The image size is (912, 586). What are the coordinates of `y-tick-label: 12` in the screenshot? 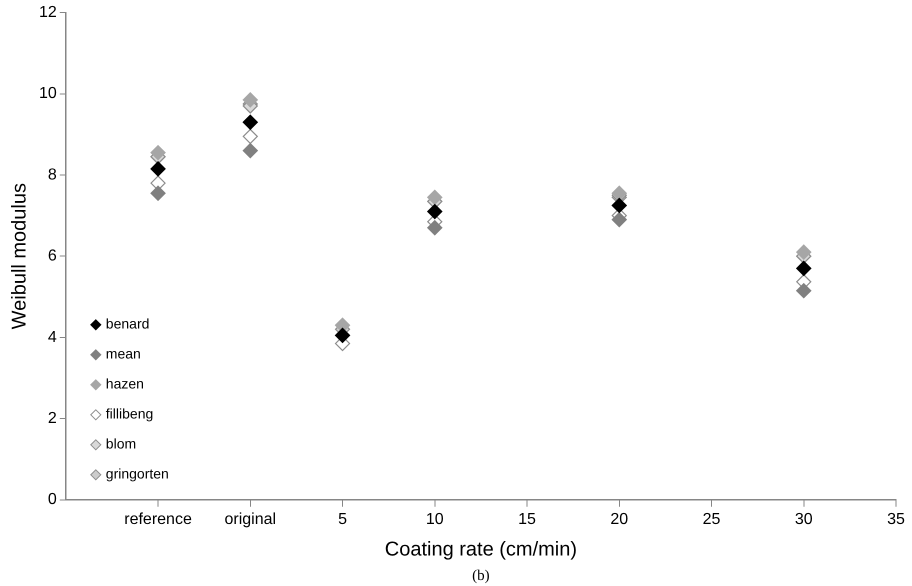 It's located at (48, 13).